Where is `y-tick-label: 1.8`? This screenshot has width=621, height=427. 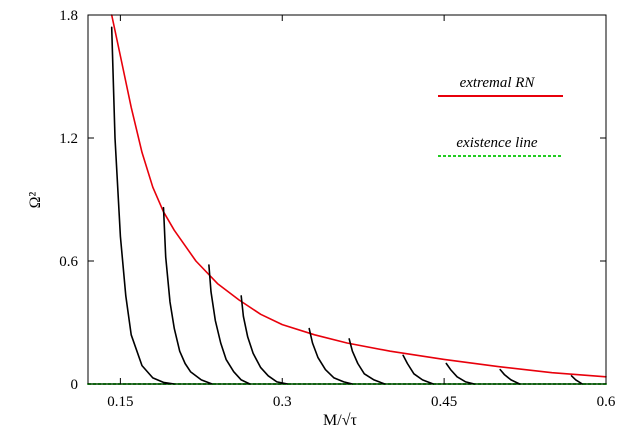
y-tick-label: 1.8 is located at coordinates (68, 16).